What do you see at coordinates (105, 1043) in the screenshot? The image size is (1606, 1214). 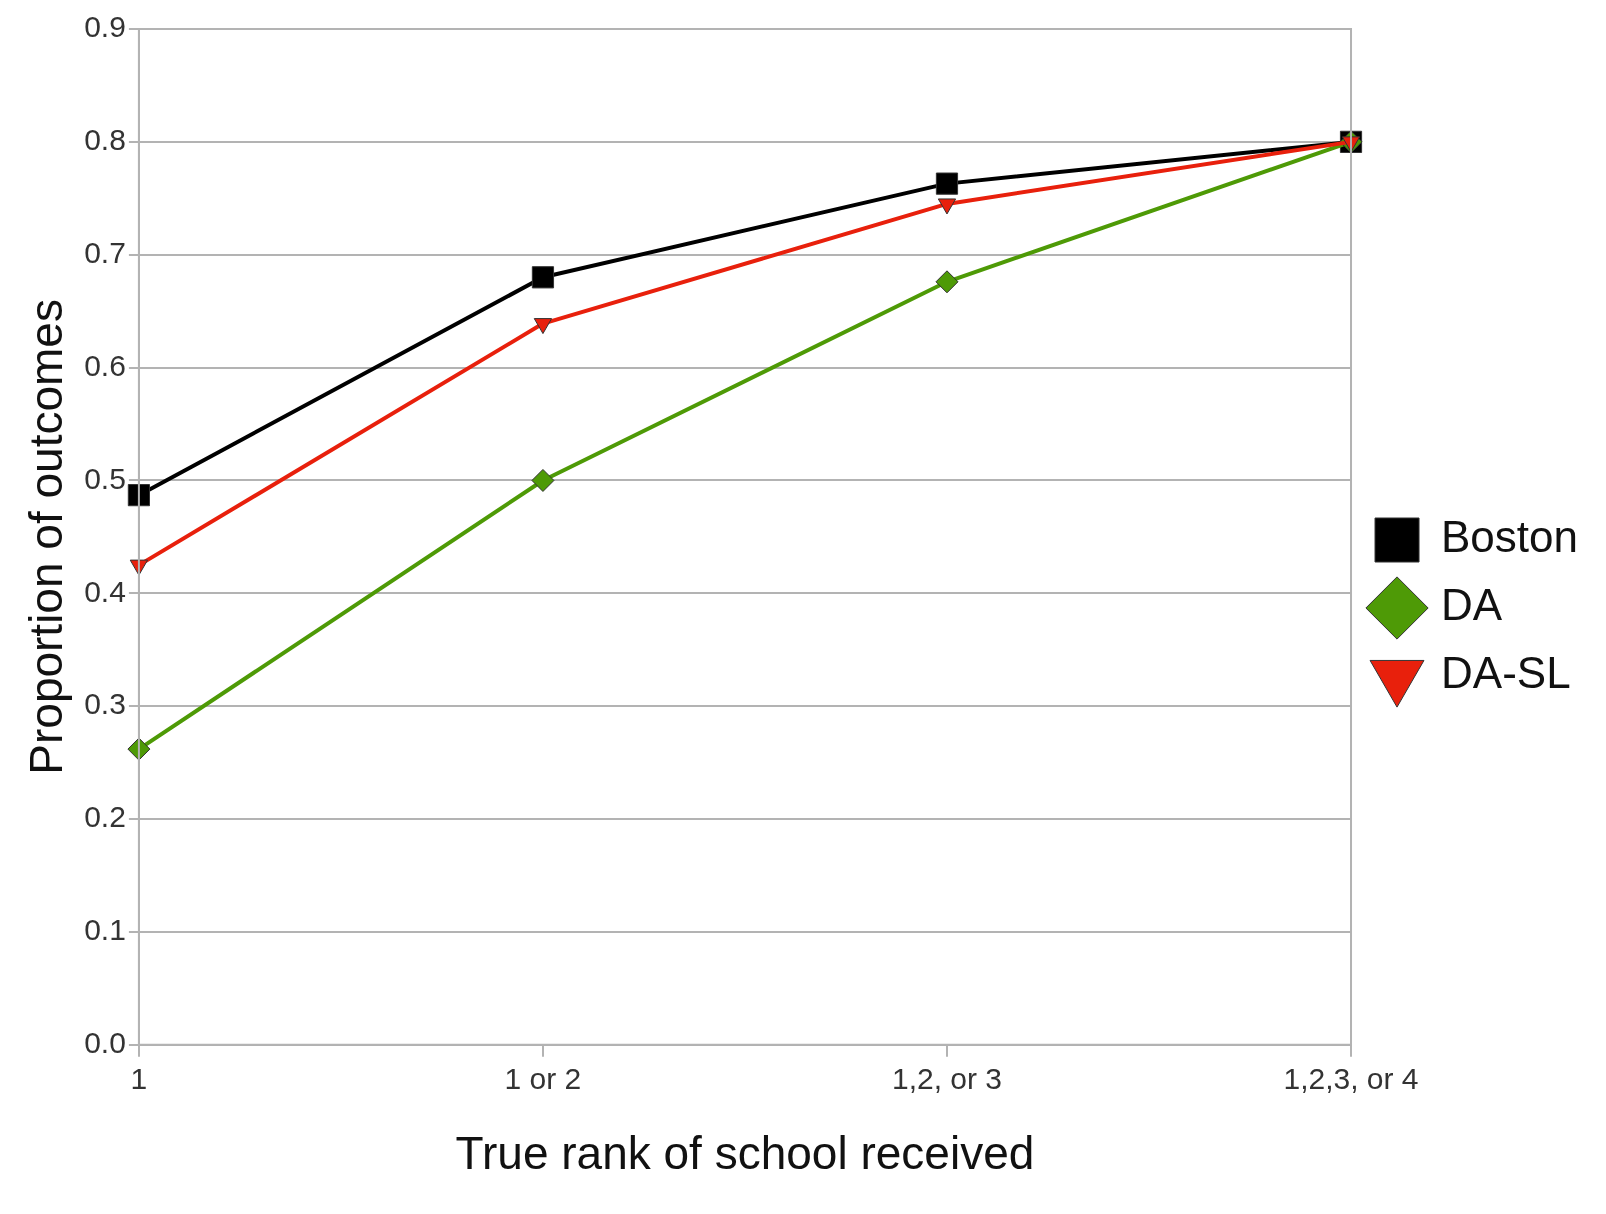 I see `y-tick-label: 0.0` at bounding box center [105, 1043].